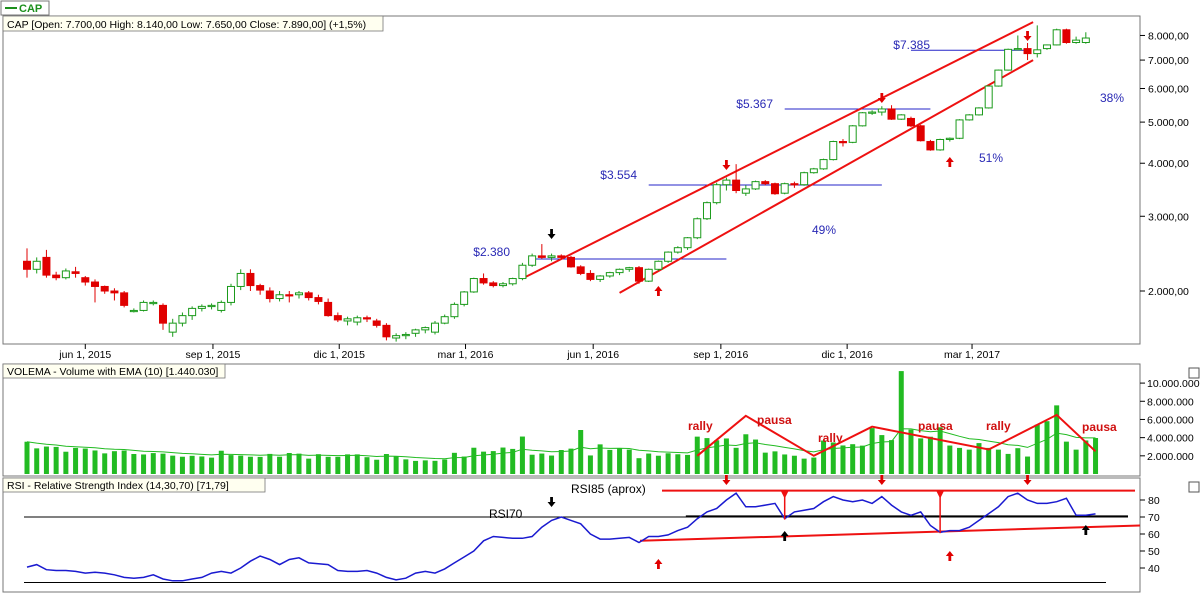  What do you see at coordinates (726, 480) in the screenshot?
I see `rsi-arrow-down-icon` at bounding box center [726, 480].